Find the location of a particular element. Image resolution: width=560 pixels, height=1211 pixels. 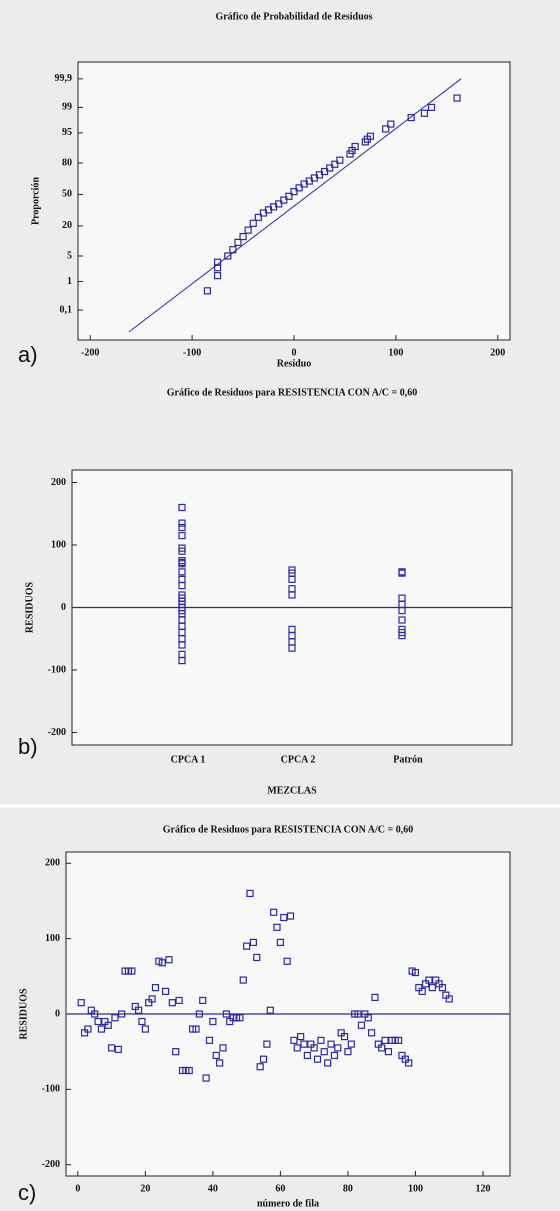

y-axis-label: RESIDUOS is located at coordinates (23, 1014).